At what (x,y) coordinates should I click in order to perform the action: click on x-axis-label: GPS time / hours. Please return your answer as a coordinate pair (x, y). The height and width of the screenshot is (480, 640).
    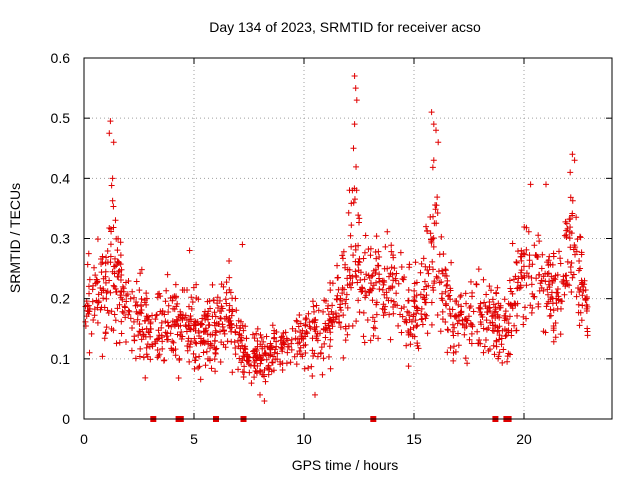
    Looking at the image, I should click on (345, 465).